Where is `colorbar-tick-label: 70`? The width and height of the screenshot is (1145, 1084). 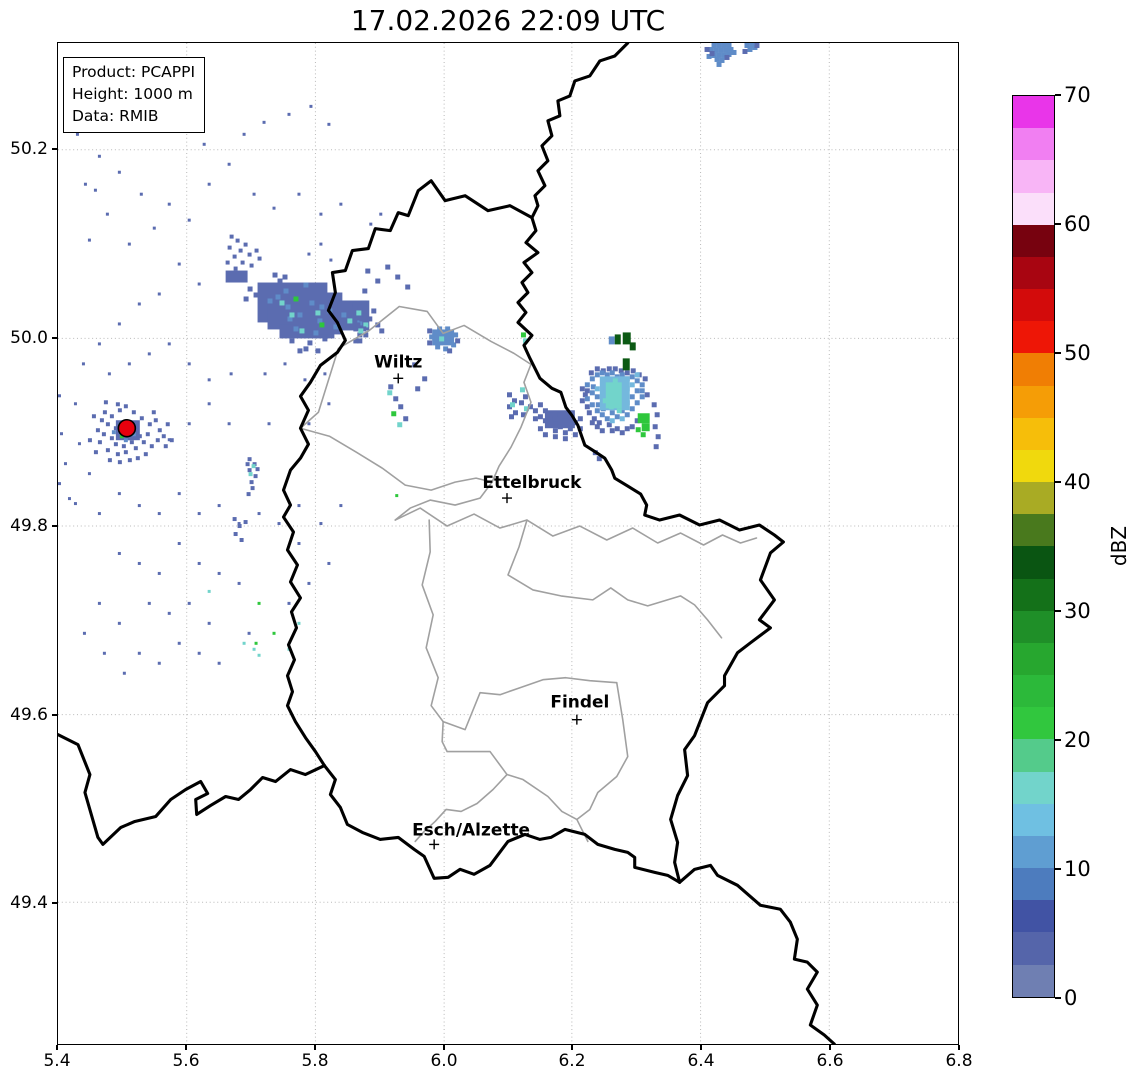 colorbar-tick-label: 70 is located at coordinates (1077, 95).